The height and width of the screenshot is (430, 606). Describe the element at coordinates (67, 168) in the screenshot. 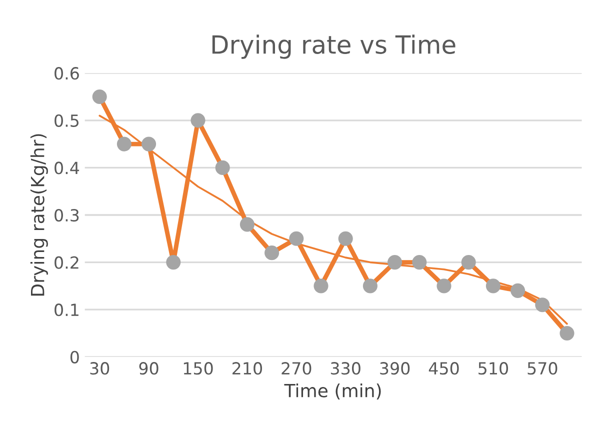

I see `y-tick-label: 0.4` at that location.